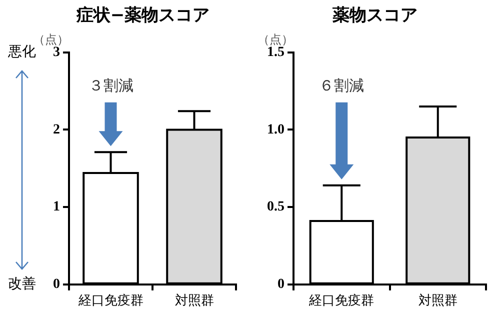  Describe the element at coordinates (275, 130) in the screenshot. I see `y-tick-label: 1.0` at that location.